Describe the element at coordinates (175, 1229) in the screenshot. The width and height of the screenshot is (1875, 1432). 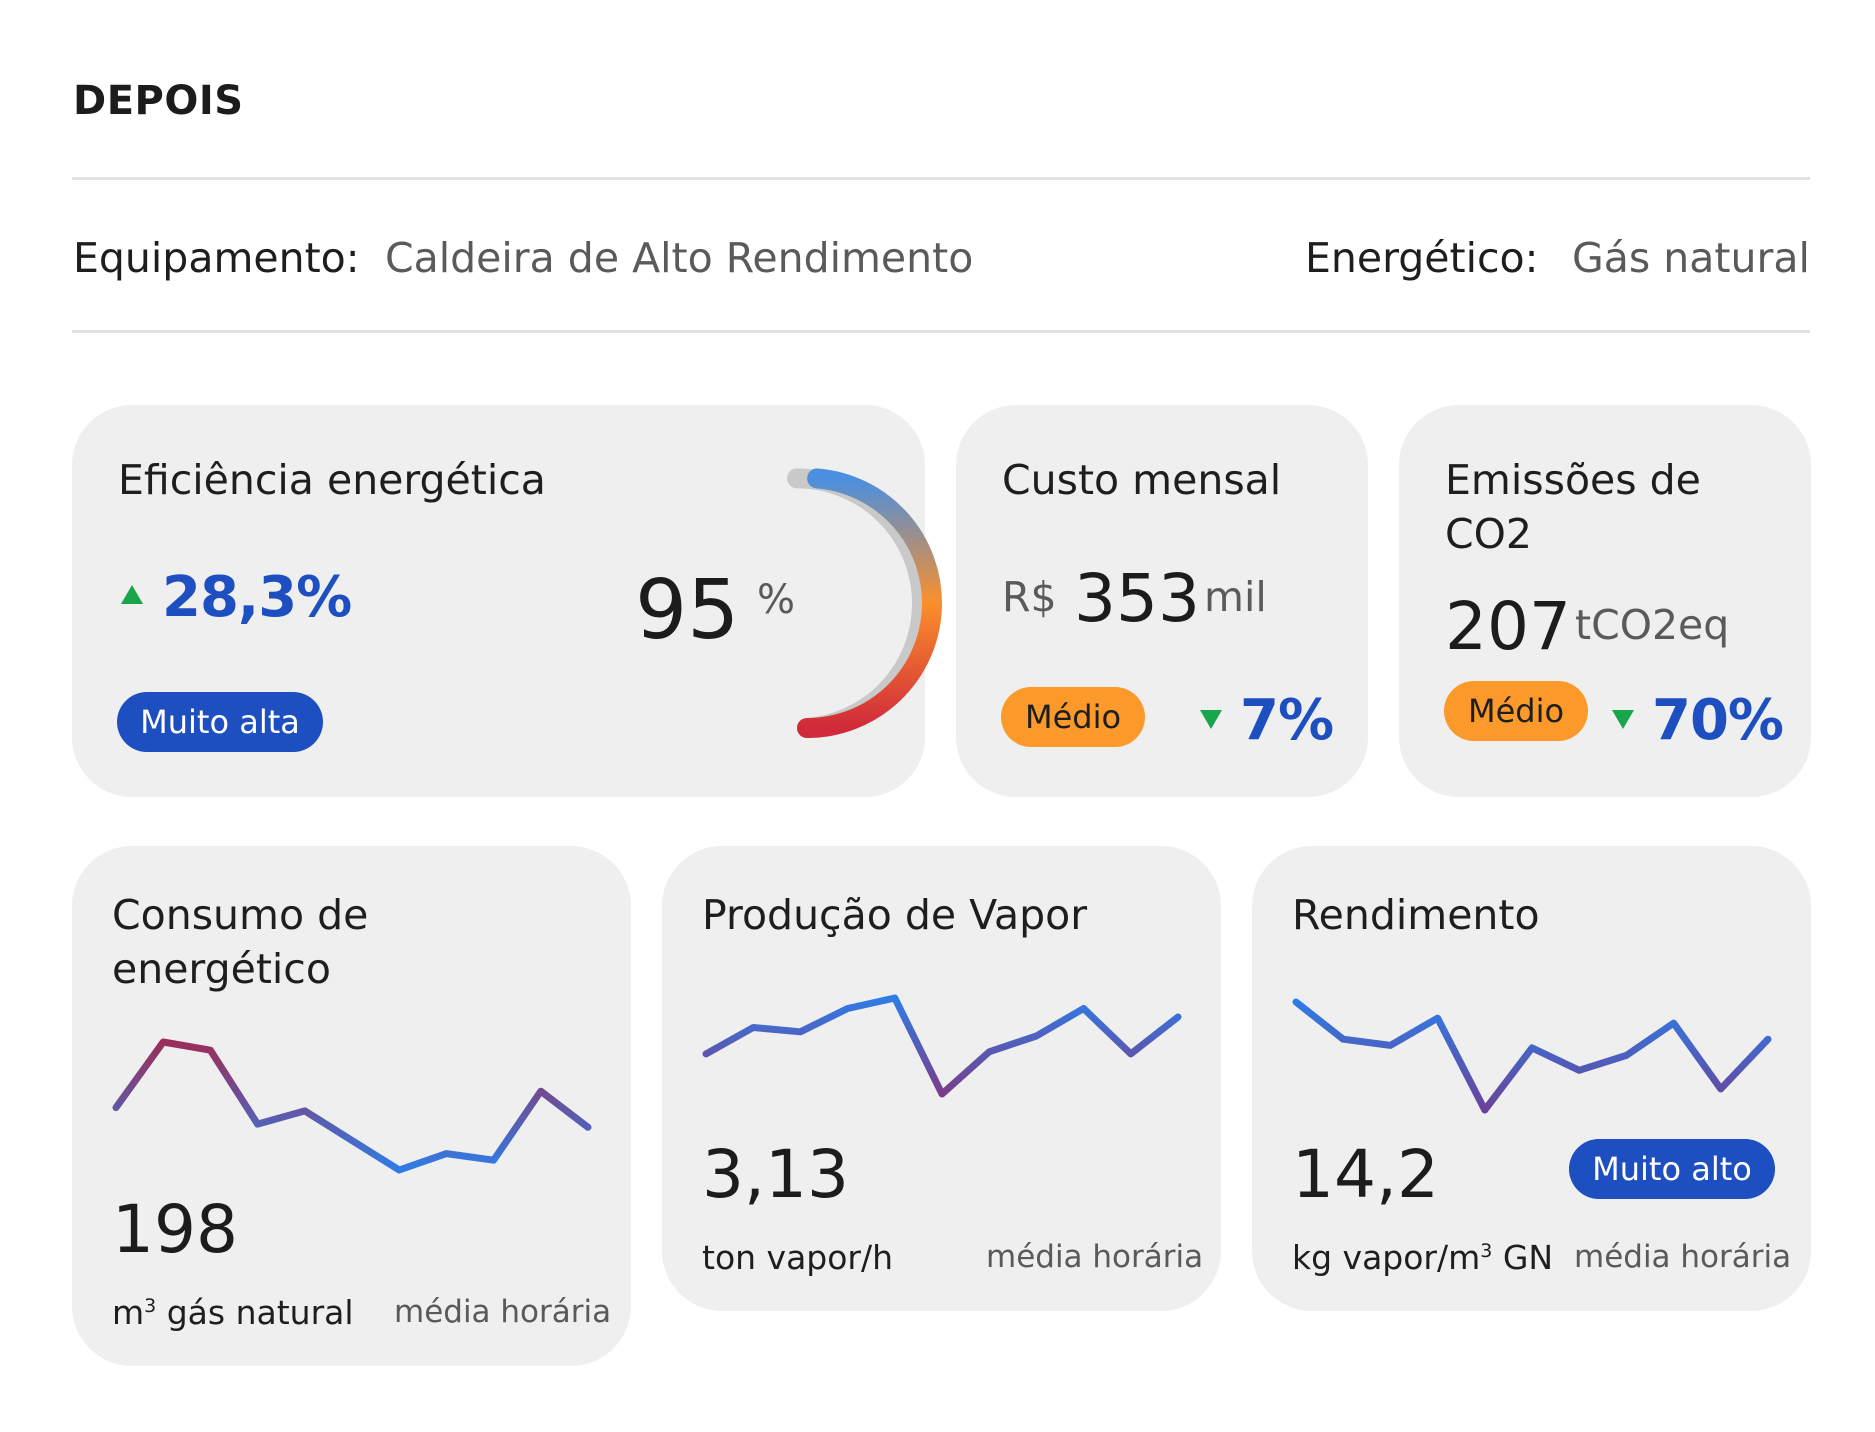
I see `consumption-value: 198` at that location.